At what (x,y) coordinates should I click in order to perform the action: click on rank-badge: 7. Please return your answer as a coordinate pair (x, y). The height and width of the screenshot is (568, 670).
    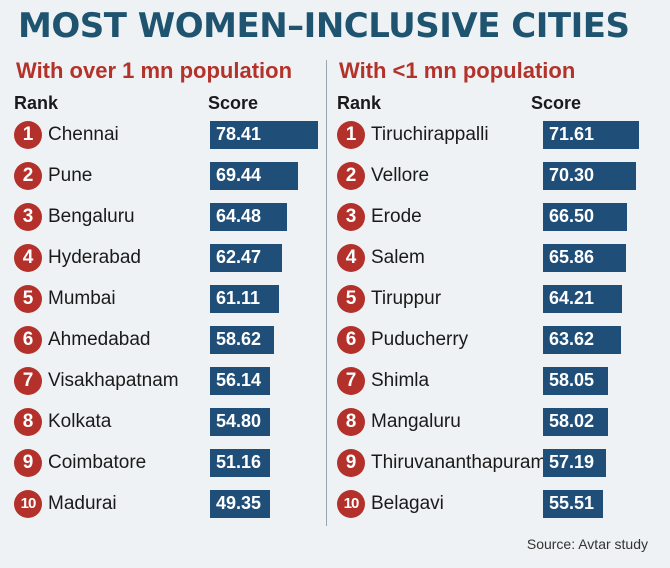
    Looking at the image, I should click on (28, 381).